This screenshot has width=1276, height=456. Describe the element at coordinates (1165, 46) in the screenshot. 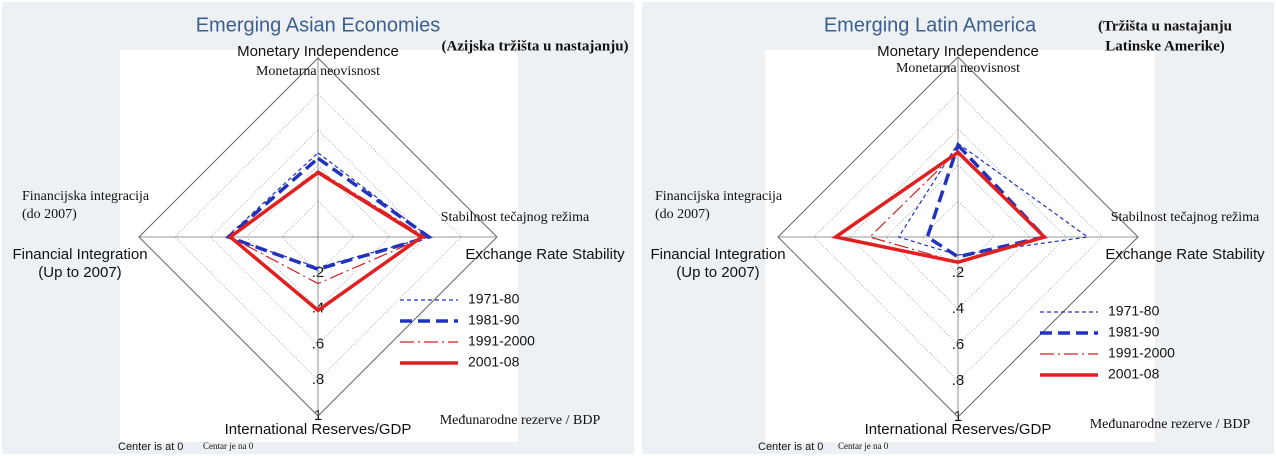

I see `title-translation: Latinske Amerike)` at that location.